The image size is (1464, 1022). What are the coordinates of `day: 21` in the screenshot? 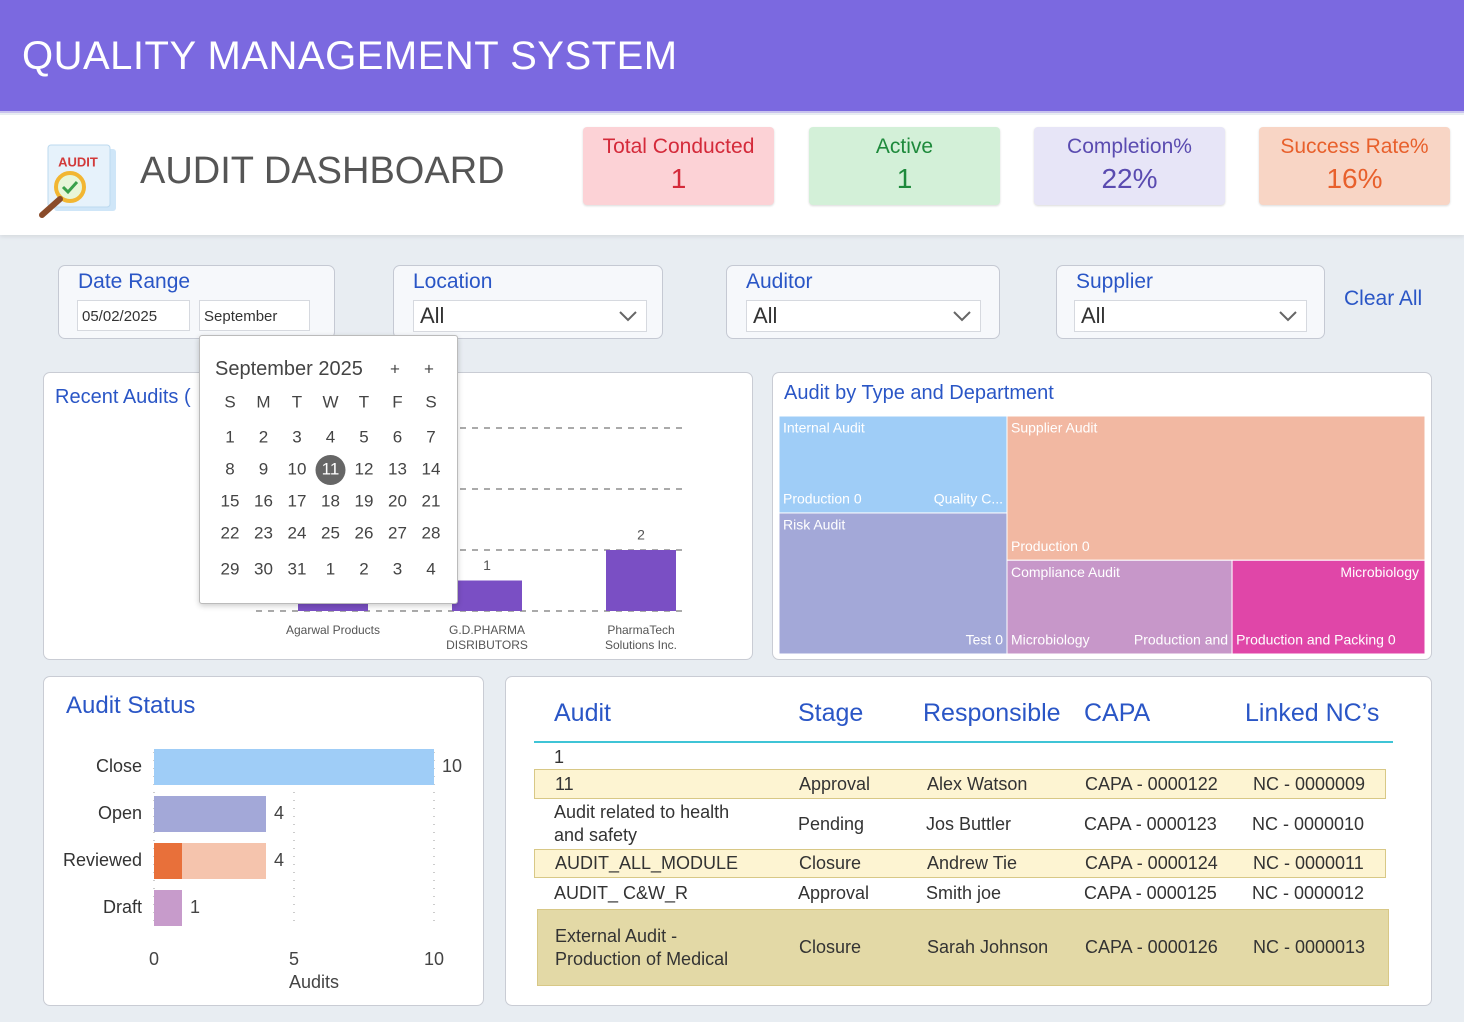 It's located at (431, 500).